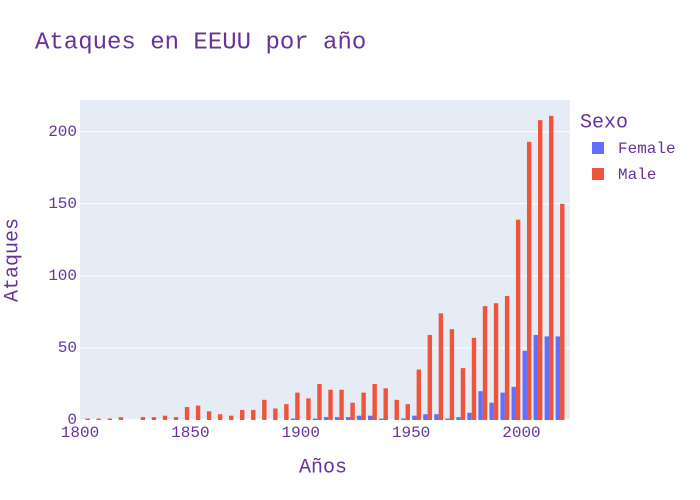  Describe the element at coordinates (200, 42) in the screenshot. I see `chart-title: Ataques en EEUU por año` at that location.